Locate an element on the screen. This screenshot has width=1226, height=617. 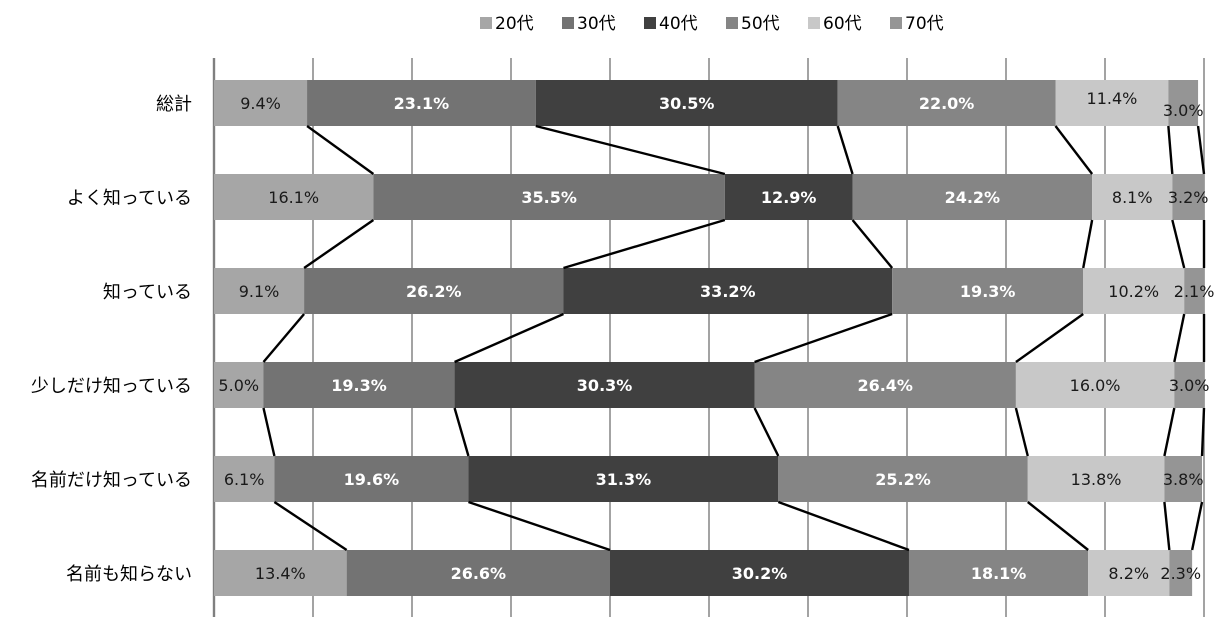
data-label: 3.2% is located at coordinates (1188, 197).